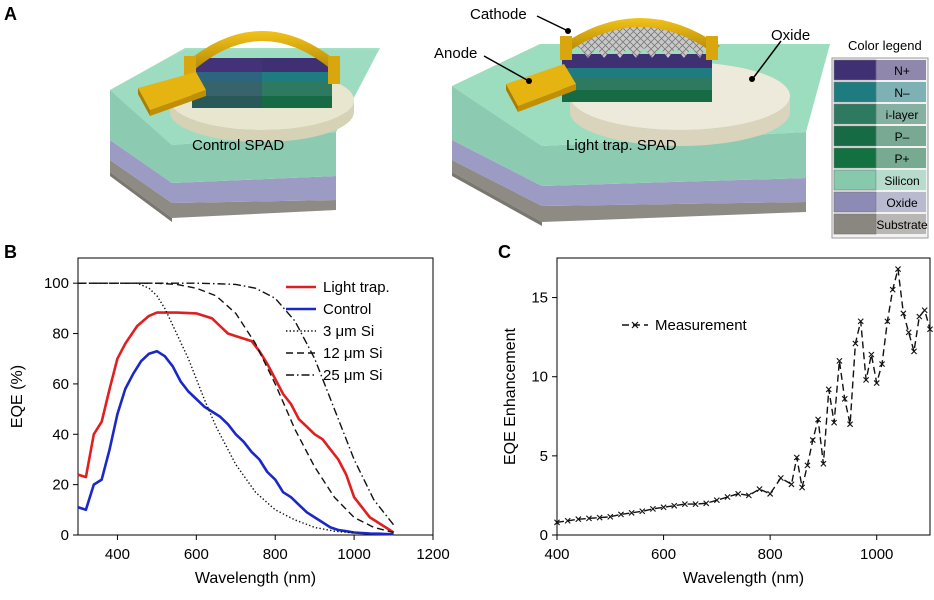 The height and width of the screenshot is (600, 934). What do you see at coordinates (356, 287) in the screenshot?
I see `legend-entry-0: Light trap.` at bounding box center [356, 287].